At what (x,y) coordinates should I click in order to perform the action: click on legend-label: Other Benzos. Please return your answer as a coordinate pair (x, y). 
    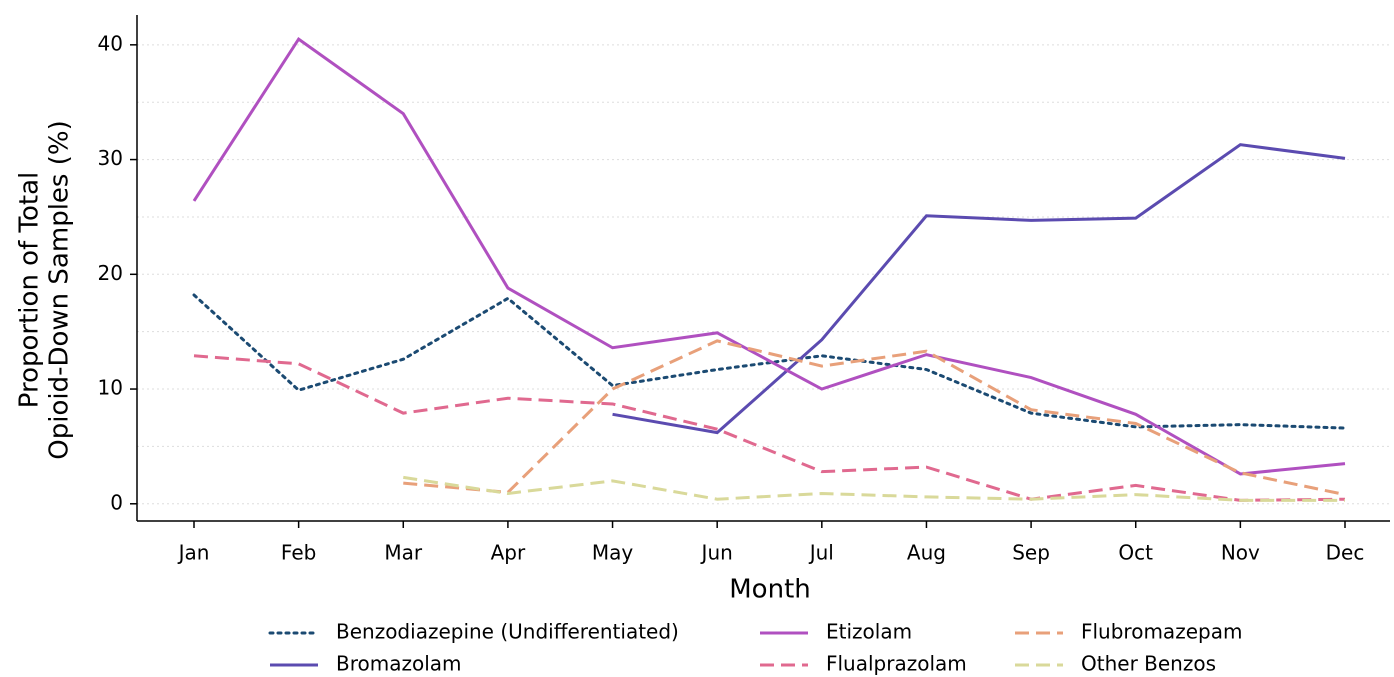
    Looking at the image, I should click on (1148, 664).